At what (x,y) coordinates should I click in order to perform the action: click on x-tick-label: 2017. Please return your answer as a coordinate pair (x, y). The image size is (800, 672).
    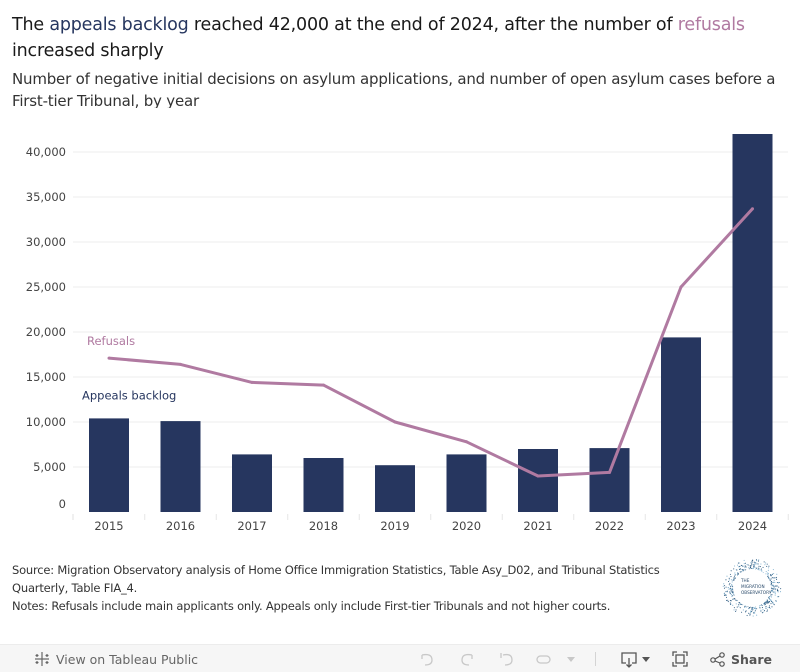
    Looking at the image, I should click on (251, 526).